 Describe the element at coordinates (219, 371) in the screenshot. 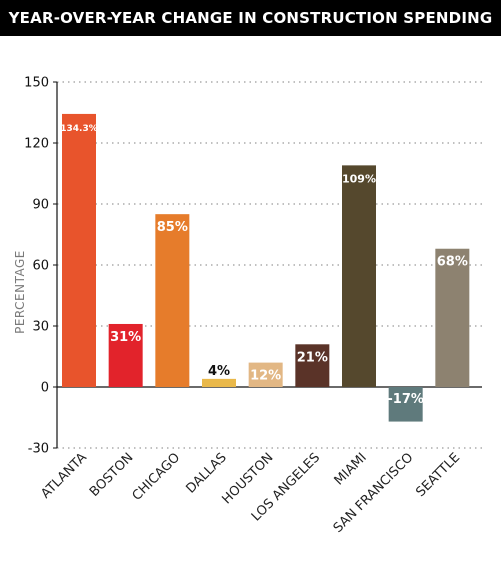

I see `data-label: 4%` at that location.